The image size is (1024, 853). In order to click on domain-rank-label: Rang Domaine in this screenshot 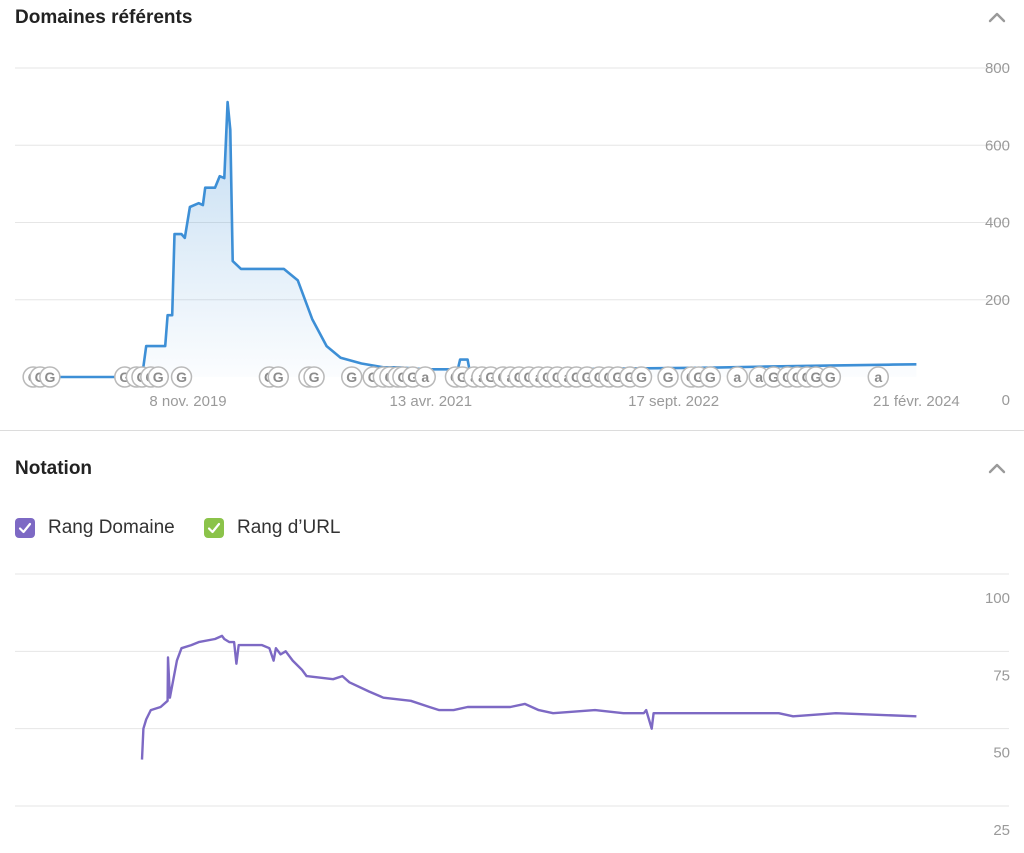, I will do `click(111, 527)`.